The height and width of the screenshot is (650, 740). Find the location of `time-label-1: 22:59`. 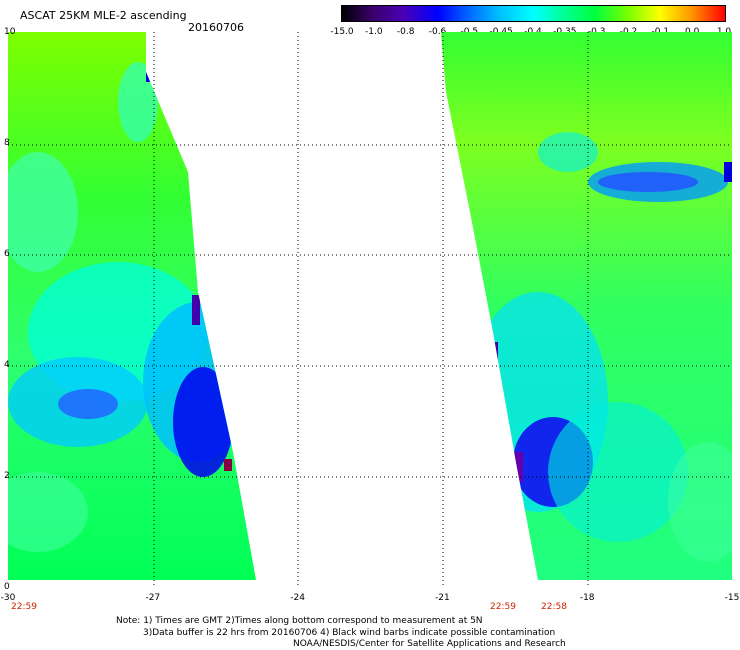

time-label-1: 22:59 is located at coordinates (24, 607).